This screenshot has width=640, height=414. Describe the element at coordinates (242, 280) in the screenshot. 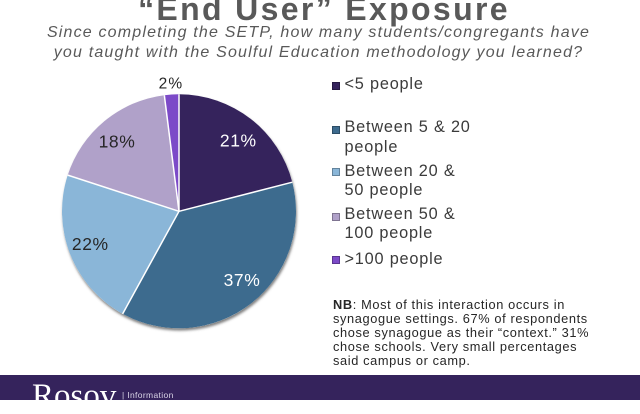

I see `svg-text: 37%` at that location.